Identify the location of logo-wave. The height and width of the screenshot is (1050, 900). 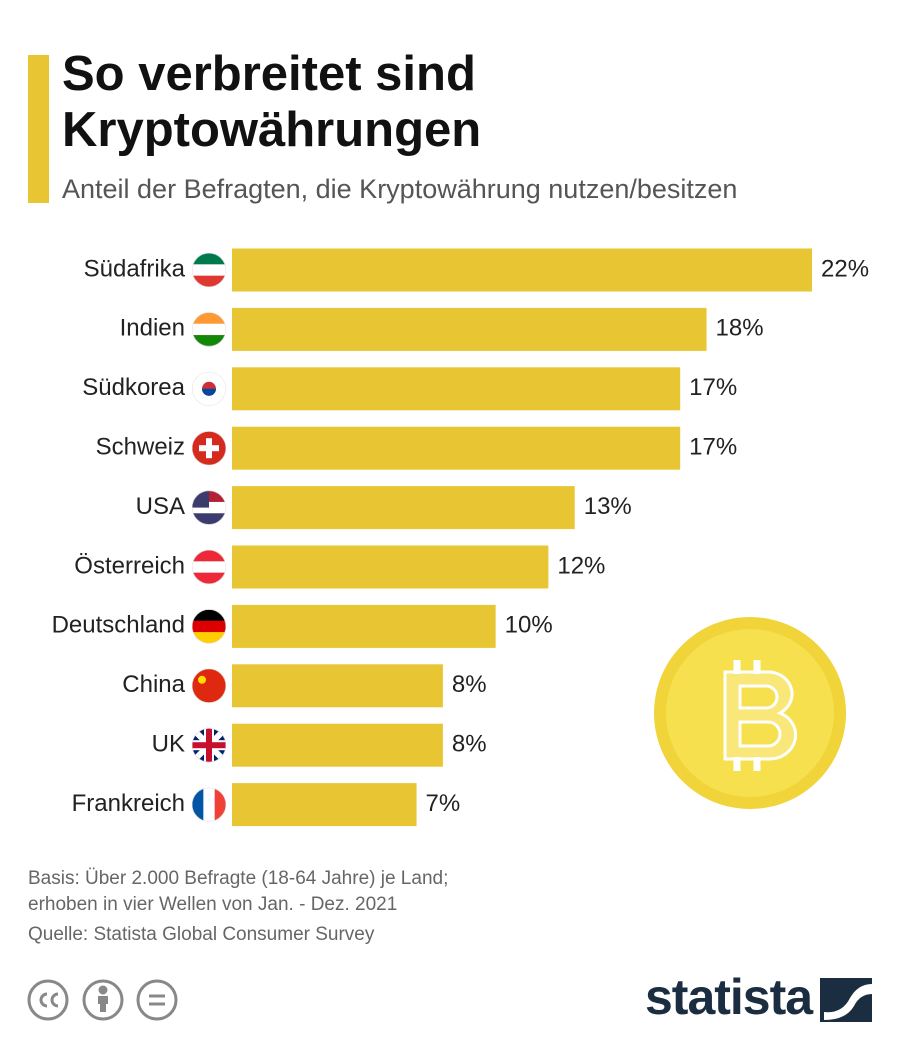
(848, 1002).